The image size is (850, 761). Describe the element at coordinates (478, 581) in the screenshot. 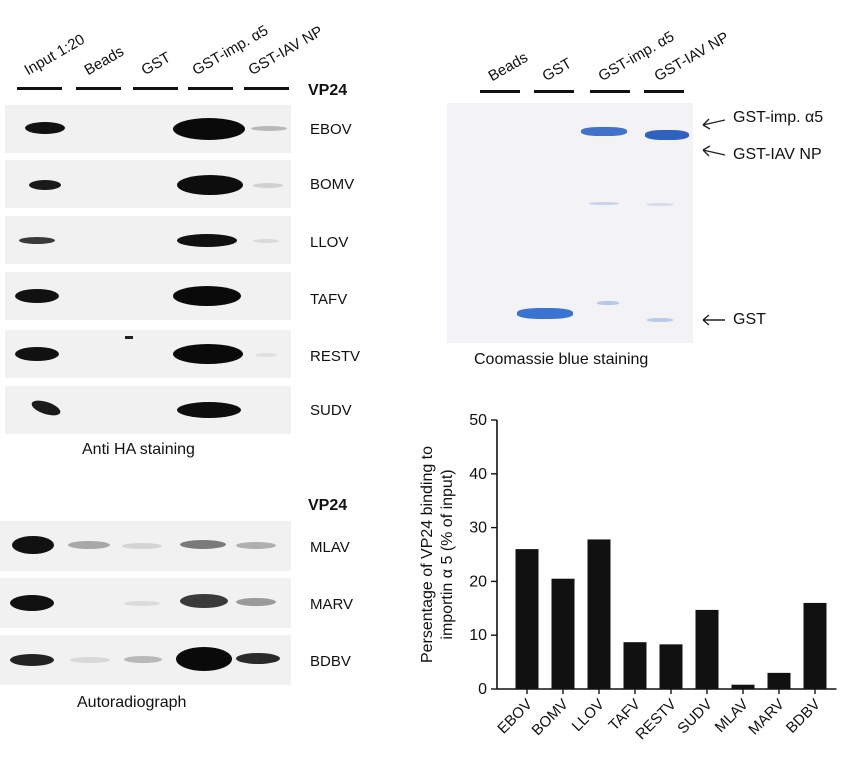

I see `y-tick-label: 20` at that location.